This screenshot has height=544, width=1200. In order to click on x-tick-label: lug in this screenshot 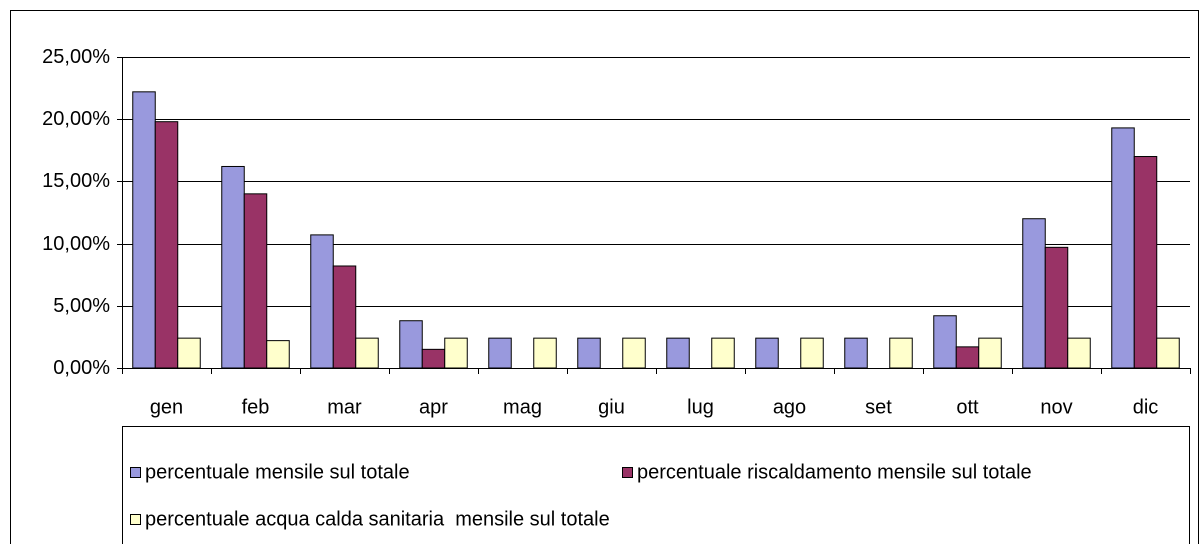, I will do `click(700, 407)`.